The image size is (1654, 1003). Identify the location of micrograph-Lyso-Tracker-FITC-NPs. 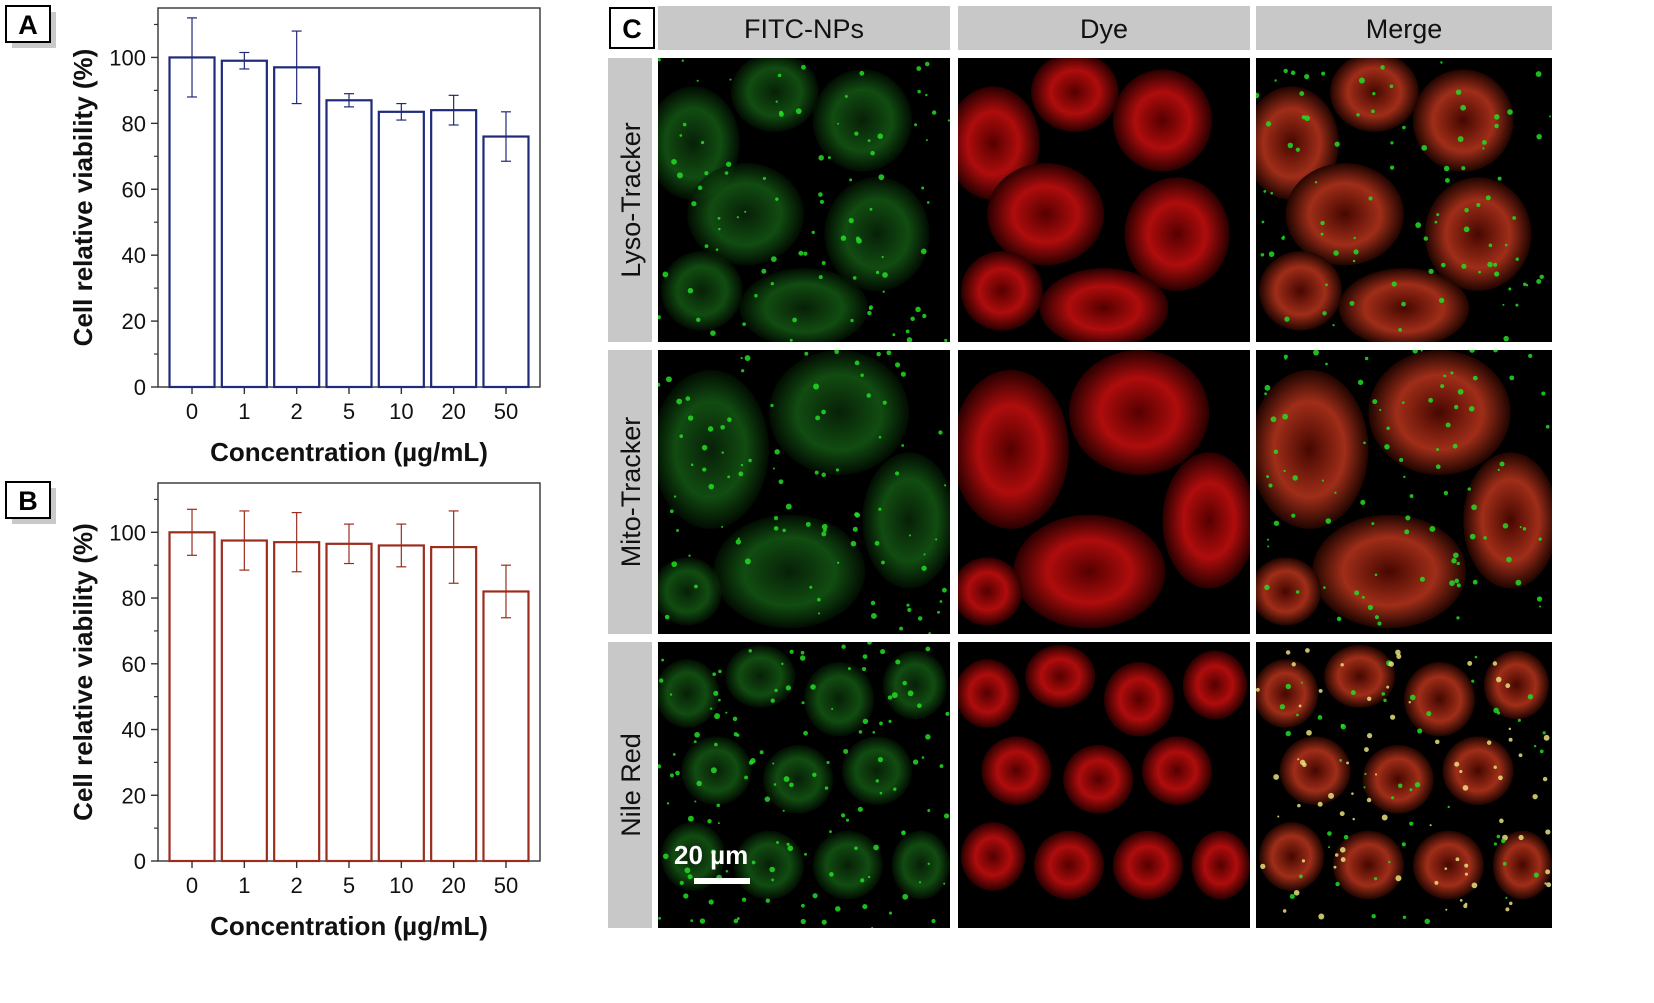
(804, 200).